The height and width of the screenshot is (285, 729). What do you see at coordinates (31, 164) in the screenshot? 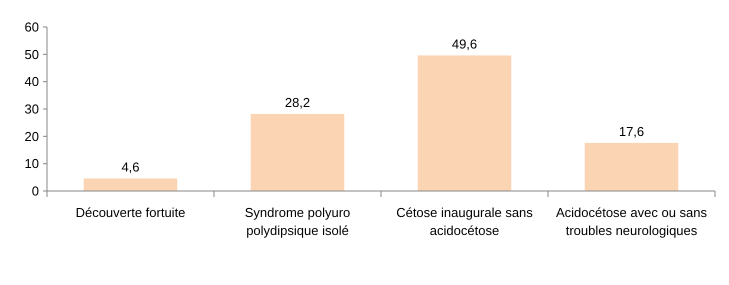
I see `y-tick-label: 10` at bounding box center [31, 164].